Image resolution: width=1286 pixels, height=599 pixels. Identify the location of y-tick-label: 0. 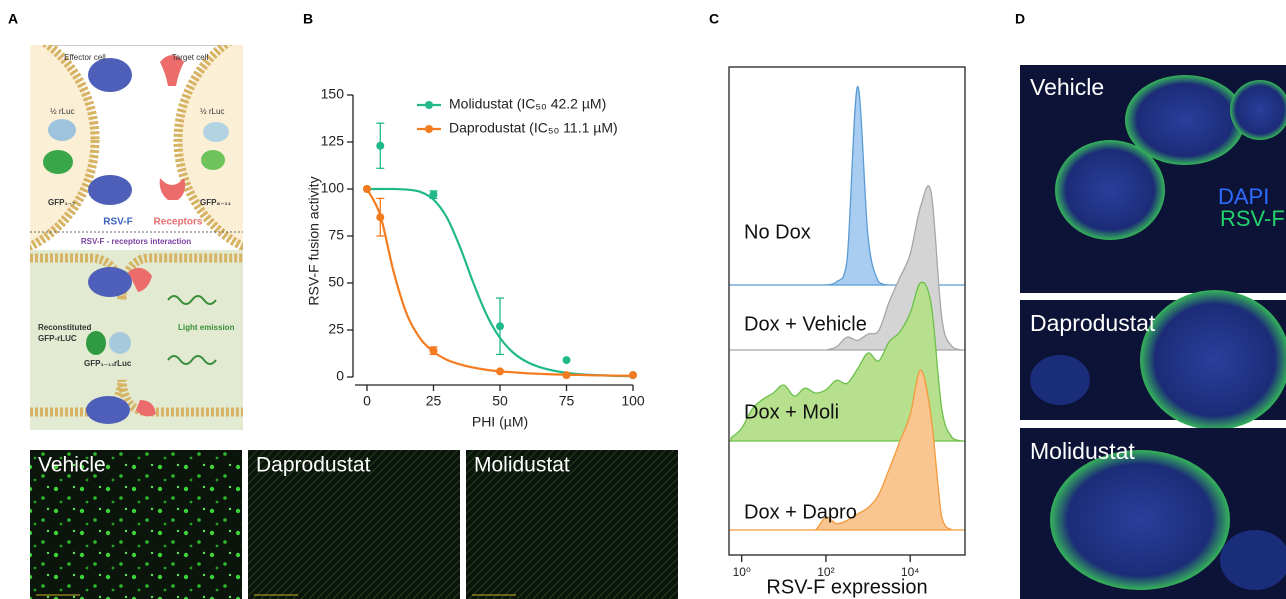
(340, 376).